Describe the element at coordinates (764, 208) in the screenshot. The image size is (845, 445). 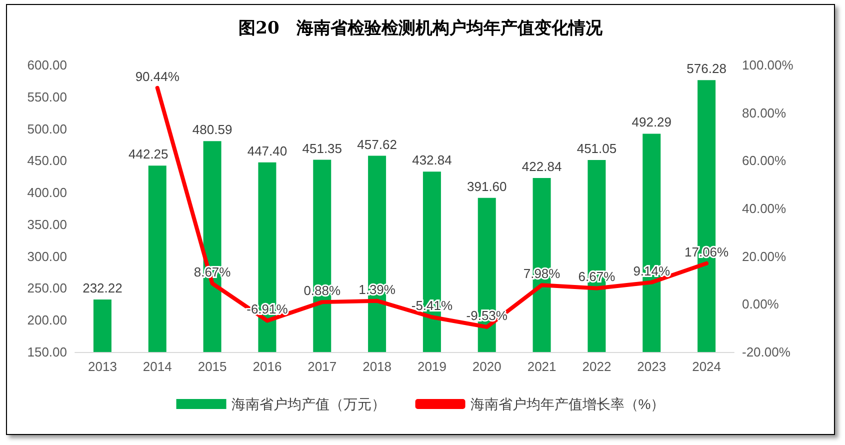
I see `y2-tick-label: 40.00%` at that location.